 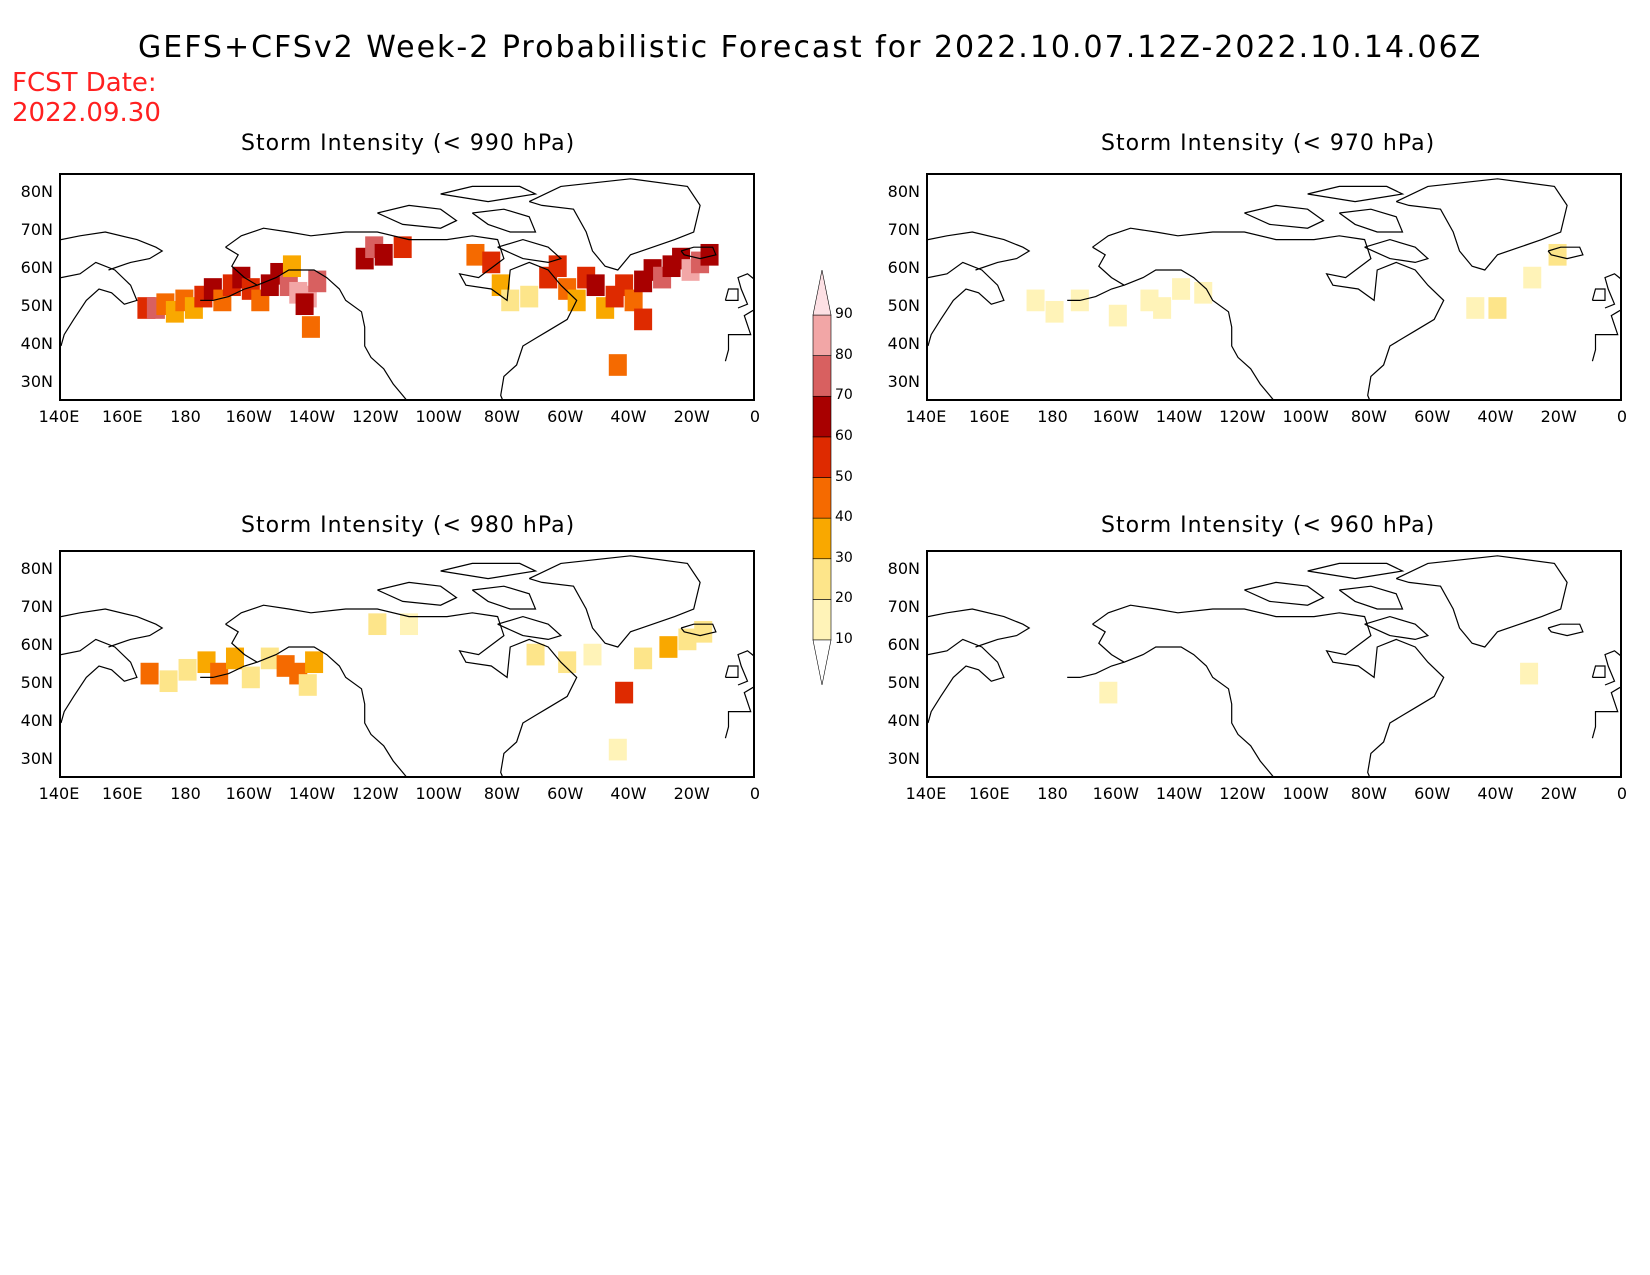 I want to click on colorbar: 10 20 30 40 50 60 70 80 90, so click(x=830, y=479).